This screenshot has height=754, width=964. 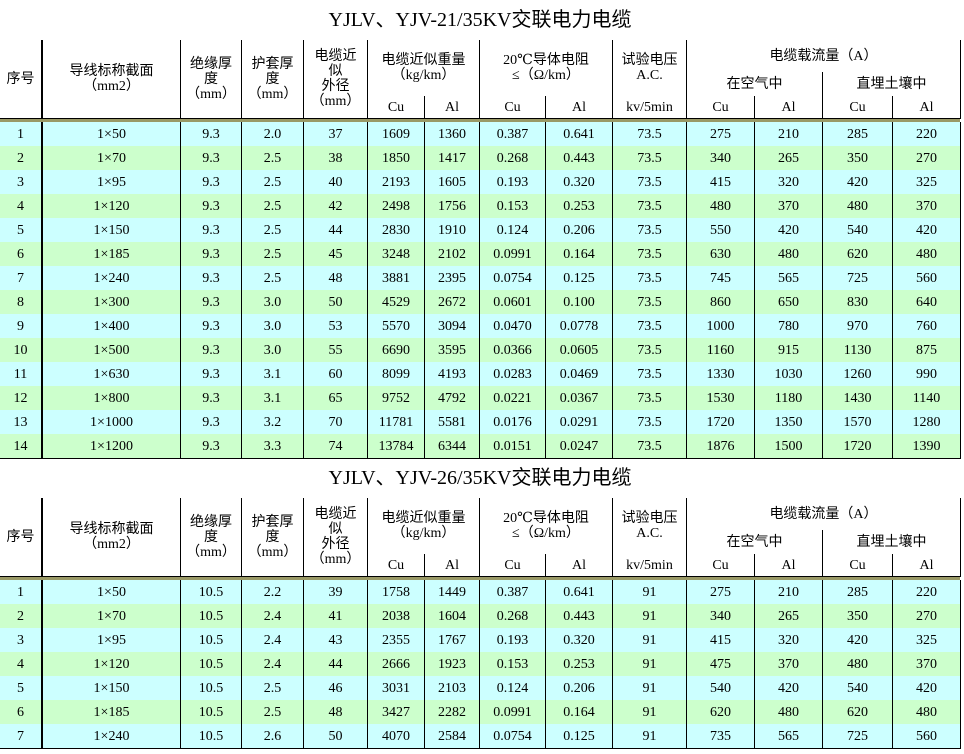 I want to click on data-cell: 1×95, so click(x=111, y=182).